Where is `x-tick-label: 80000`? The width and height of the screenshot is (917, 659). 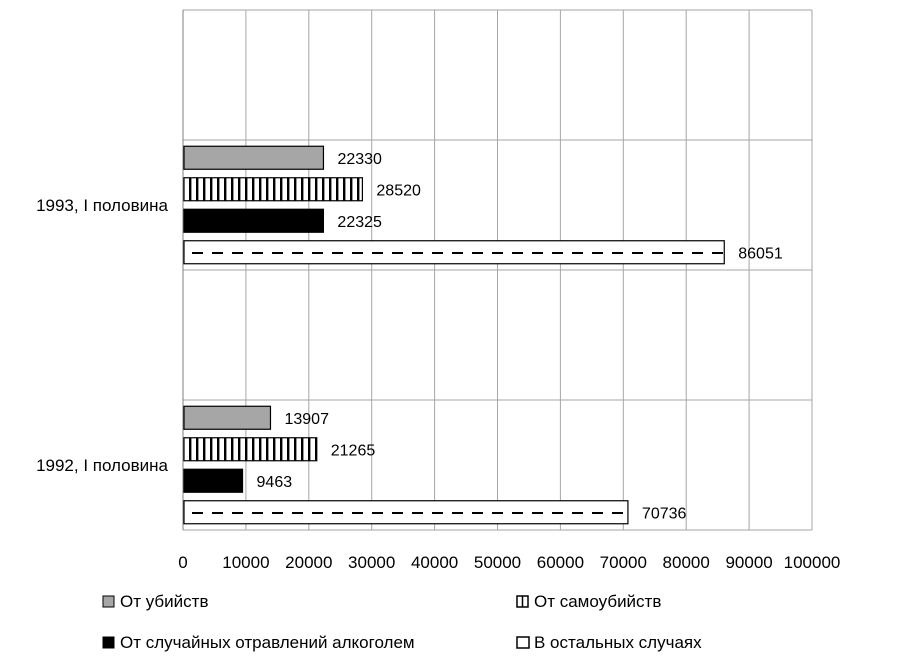 x-tick-label: 80000 is located at coordinates (686, 562).